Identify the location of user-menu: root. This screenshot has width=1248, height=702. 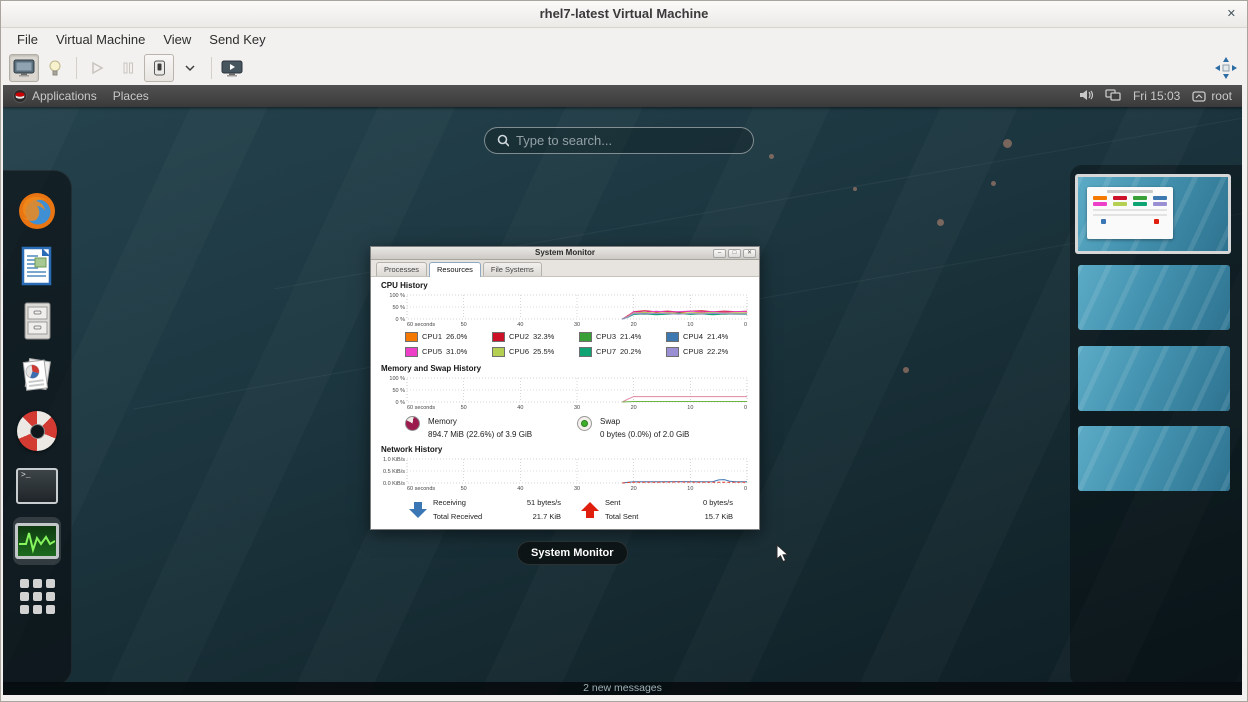
(1212, 96).